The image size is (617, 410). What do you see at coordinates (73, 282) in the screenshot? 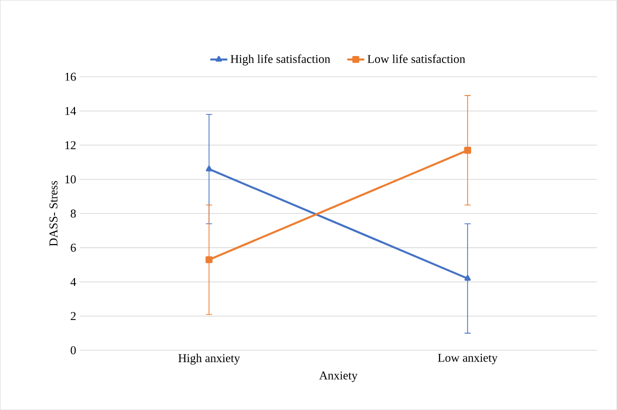
I see `y-tick-label: 4` at bounding box center [73, 282].